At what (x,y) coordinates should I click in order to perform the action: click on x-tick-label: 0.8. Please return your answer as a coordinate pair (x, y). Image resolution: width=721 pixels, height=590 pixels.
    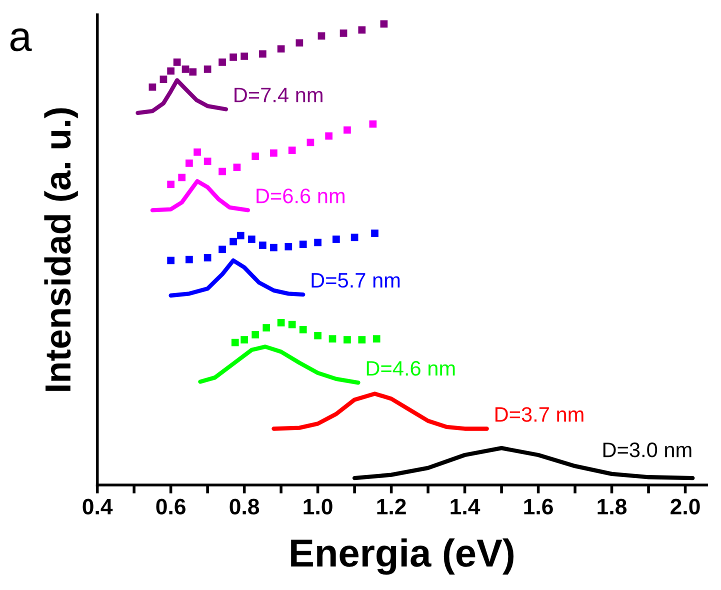
    Looking at the image, I should click on (245, 506).